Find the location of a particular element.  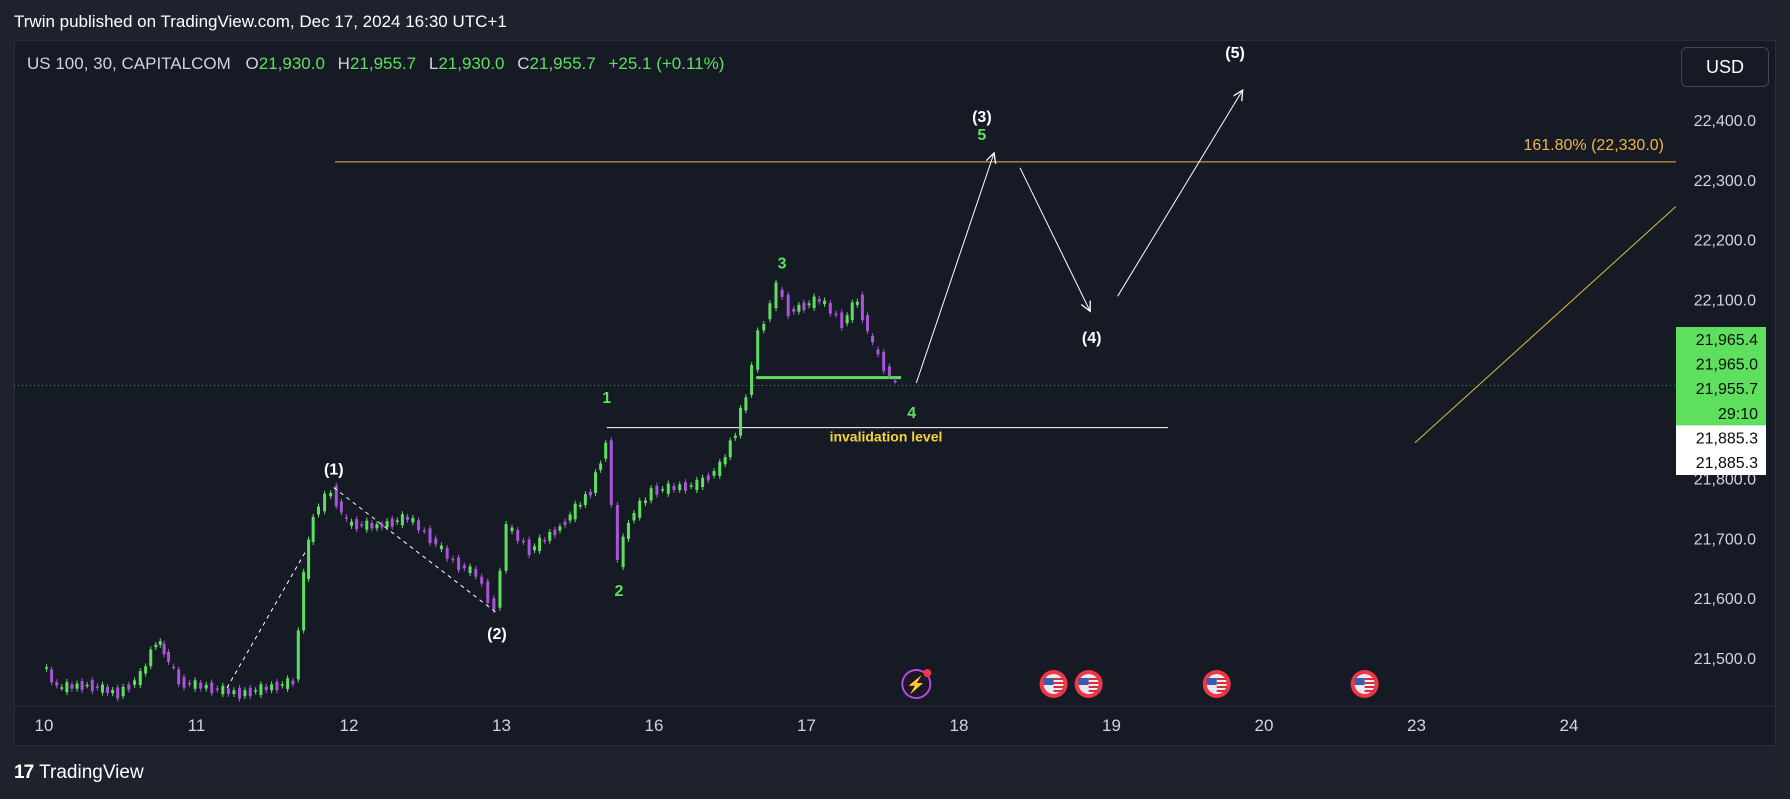

wave-label: 2 is located at coordinates (618, 591).